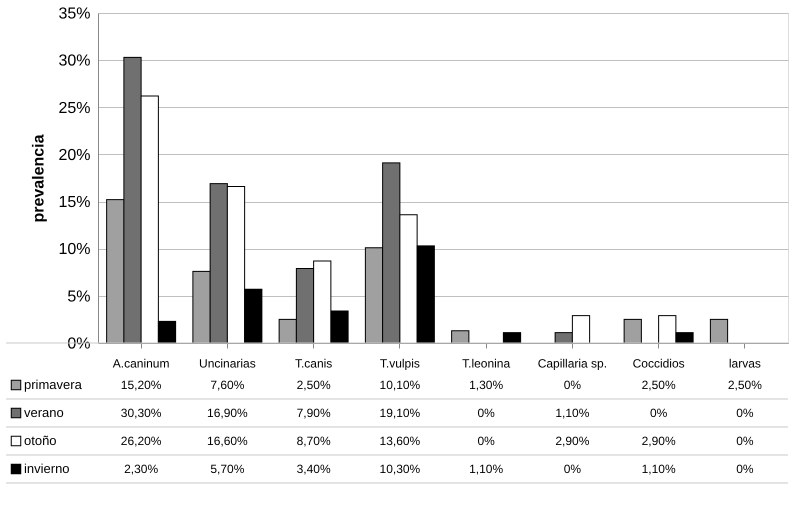 The image size is (799, 507). Describe the element at coordinates (486, 385) in the screenshot. I see `data-label: 1,30%` at that location.